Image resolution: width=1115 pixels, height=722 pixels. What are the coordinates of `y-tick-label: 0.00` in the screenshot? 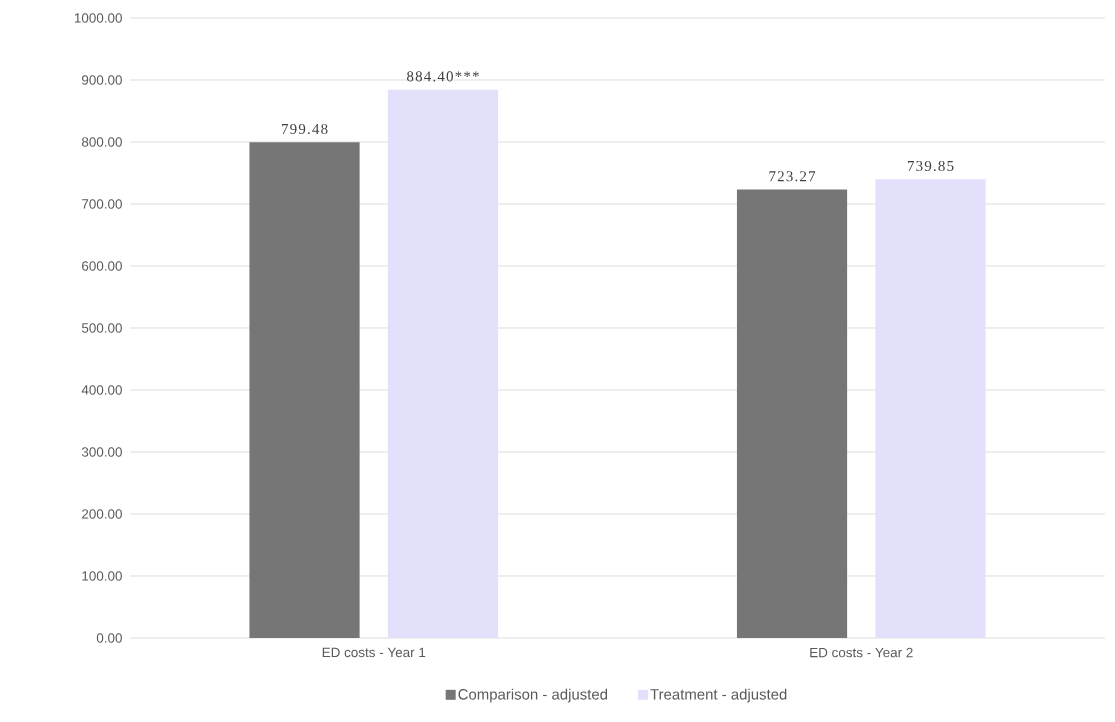 It's located at (109, 638).